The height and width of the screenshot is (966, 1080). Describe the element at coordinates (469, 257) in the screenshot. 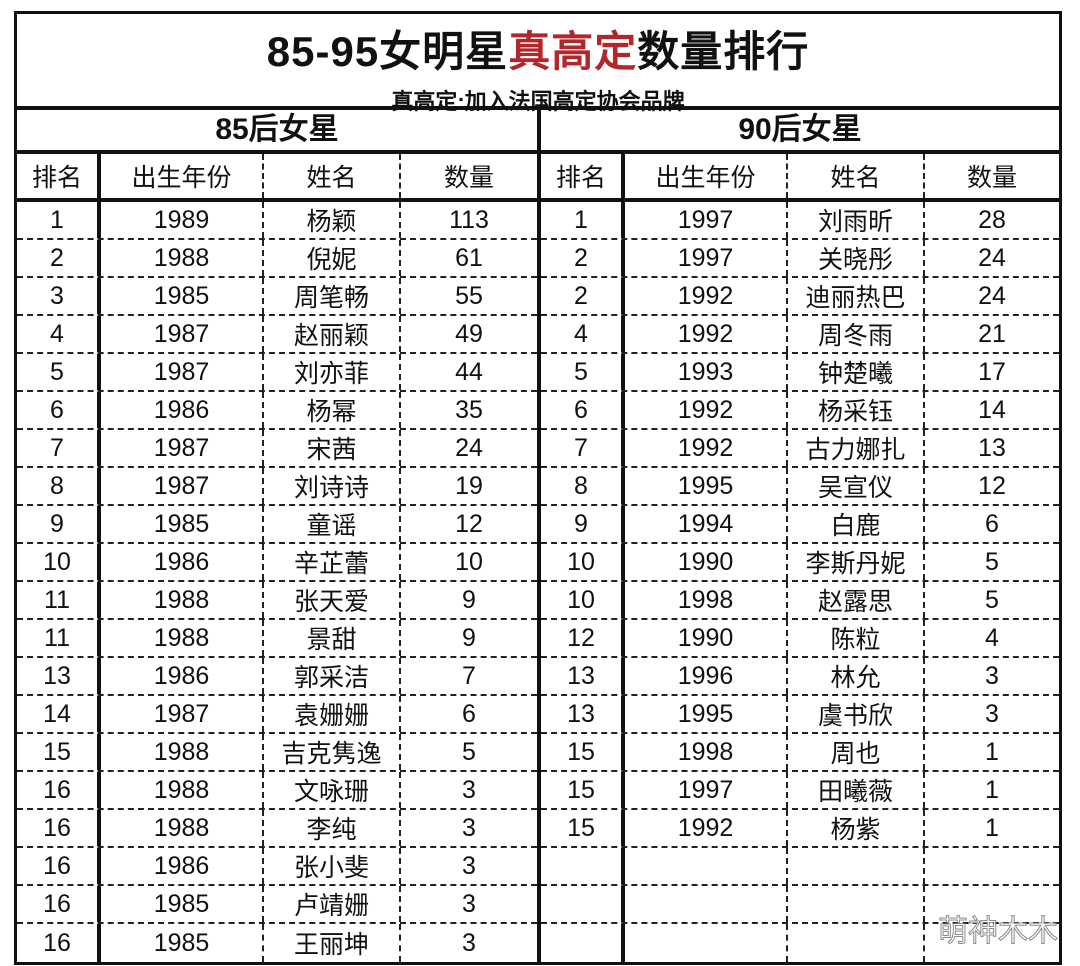

I see `cell-count: 61` at that location.